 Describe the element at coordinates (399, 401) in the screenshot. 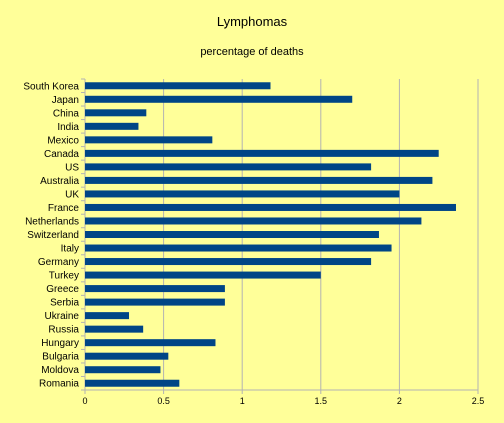

I see `x-tick-label: 2` at that location.